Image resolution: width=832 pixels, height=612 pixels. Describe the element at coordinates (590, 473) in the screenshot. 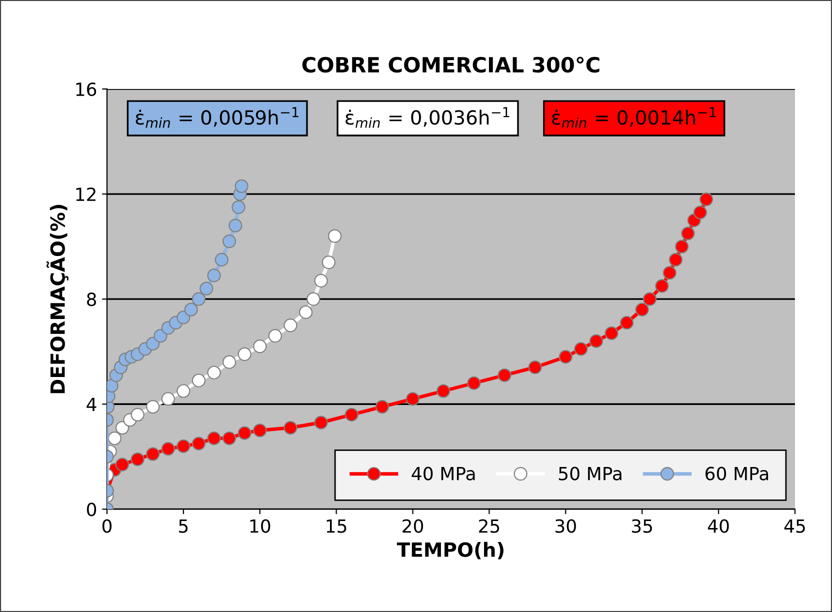

I see `legend-label: 50 MPa` at that location.